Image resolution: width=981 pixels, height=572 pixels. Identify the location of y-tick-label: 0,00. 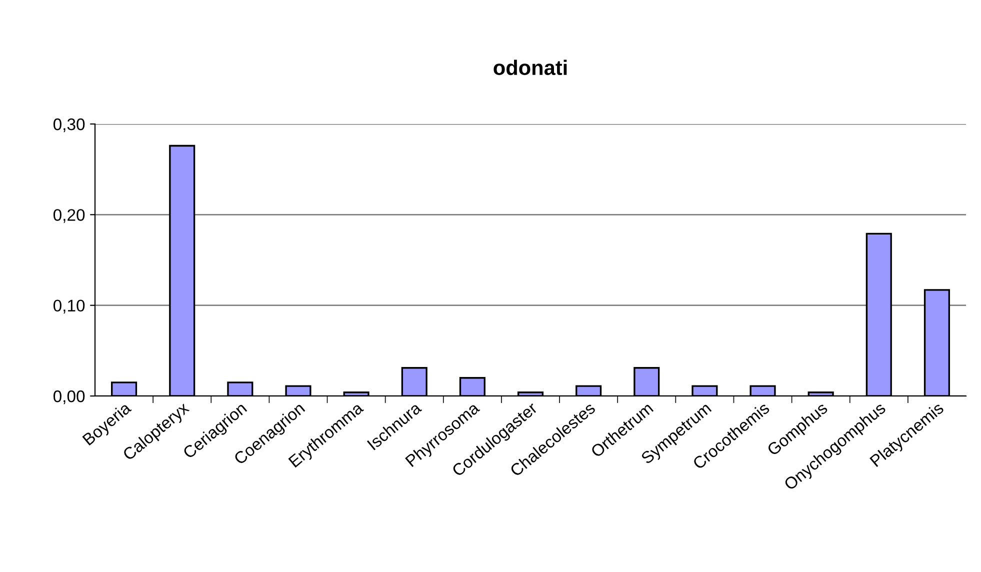
(69, 397).